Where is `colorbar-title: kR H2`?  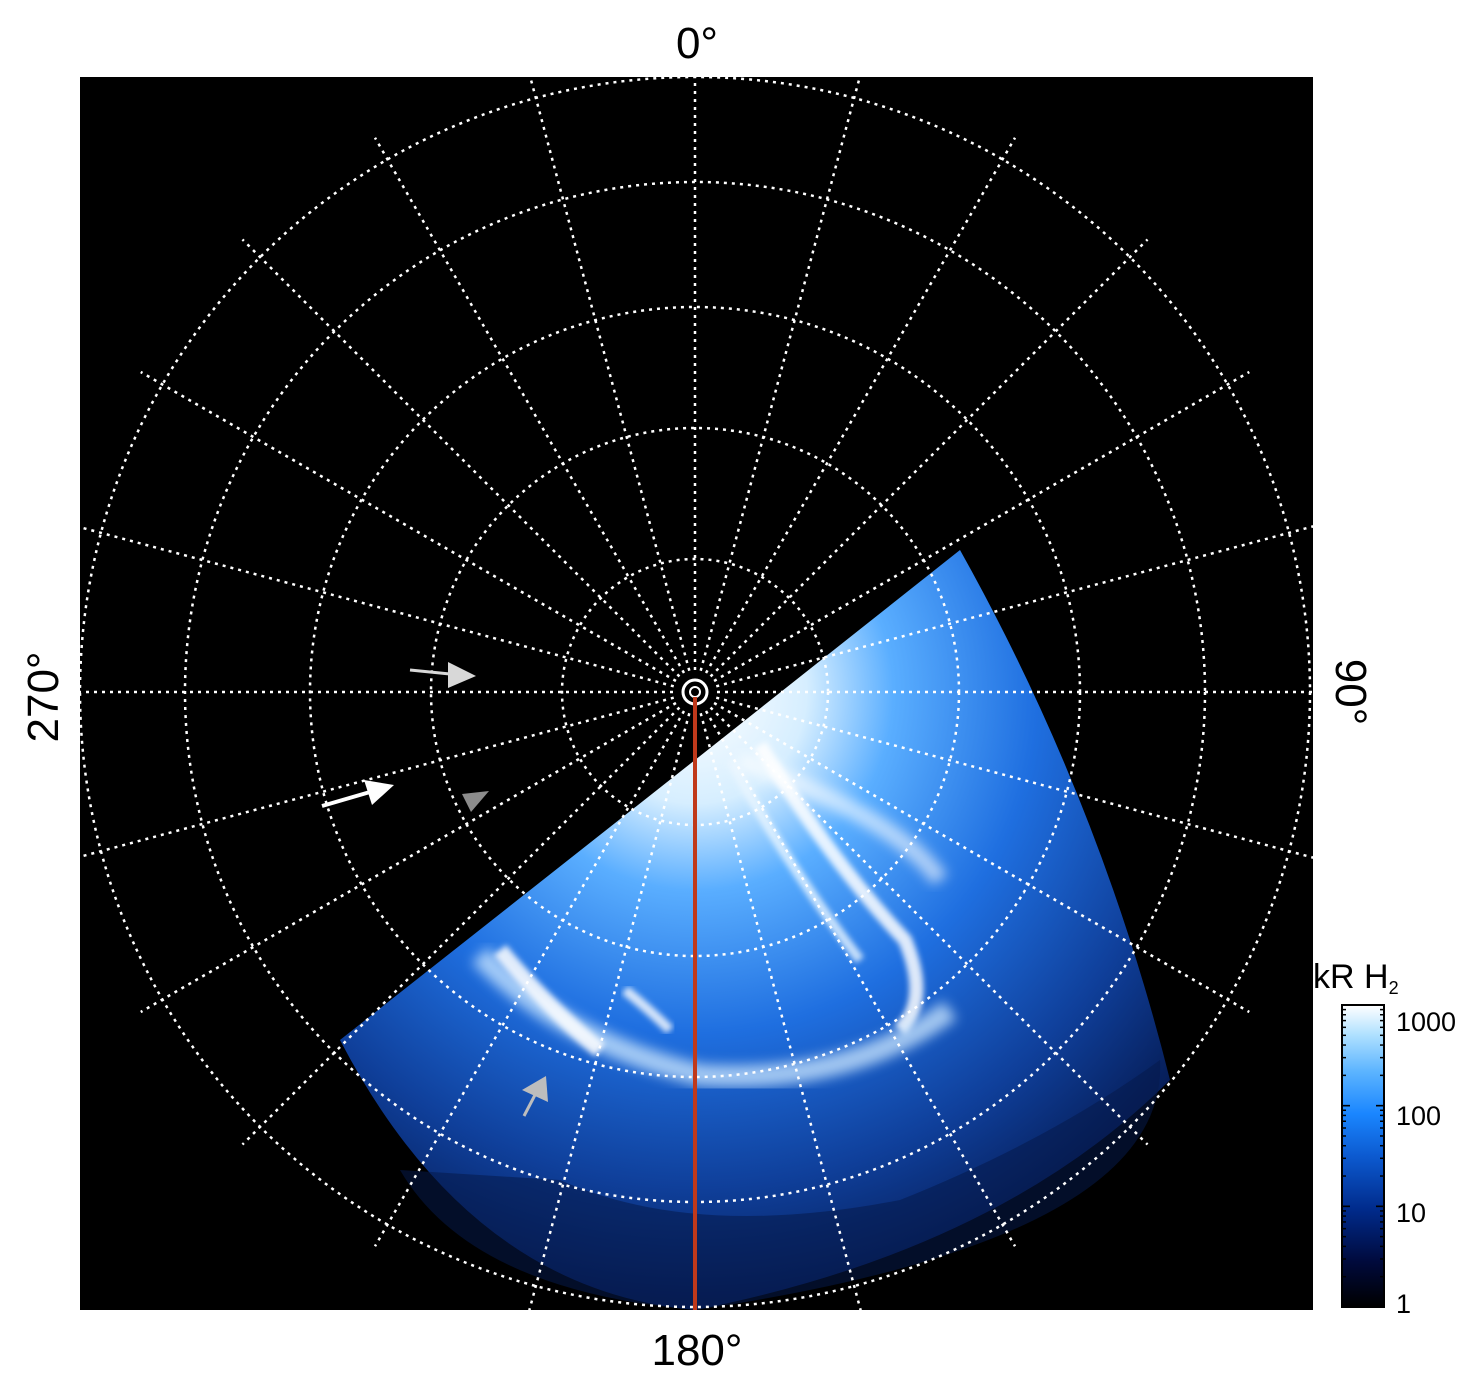 colorbar-title: kR H2 is located at coordinates (1356, 978).